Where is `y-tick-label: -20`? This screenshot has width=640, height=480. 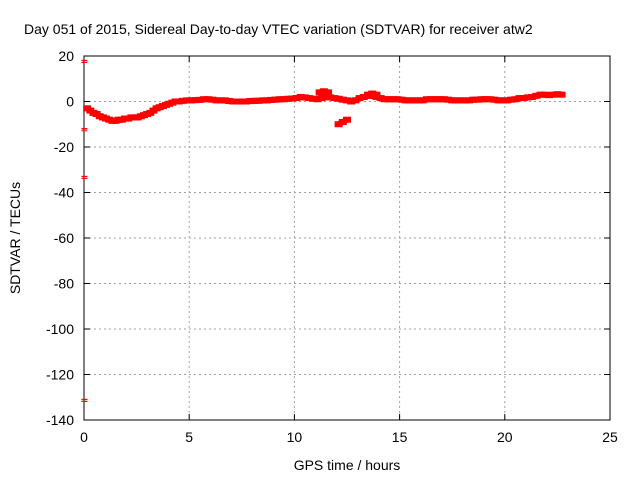
y-tick-label: -20 is located at coordinates (64, 147).